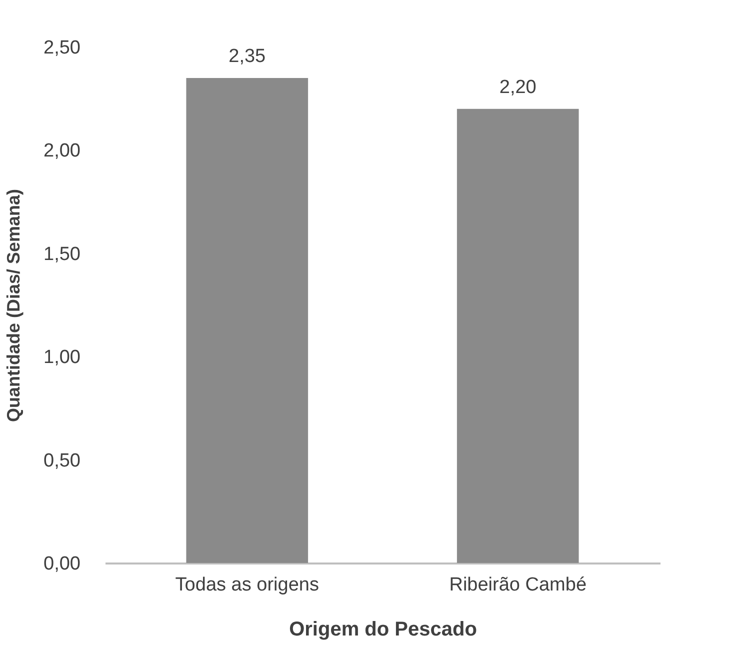 The height and width of the screenshot is (667, 743). Describe the element at coordinates (247, 585) in the screenshot. I see `x-tick-label: Todas as origens` at that location.